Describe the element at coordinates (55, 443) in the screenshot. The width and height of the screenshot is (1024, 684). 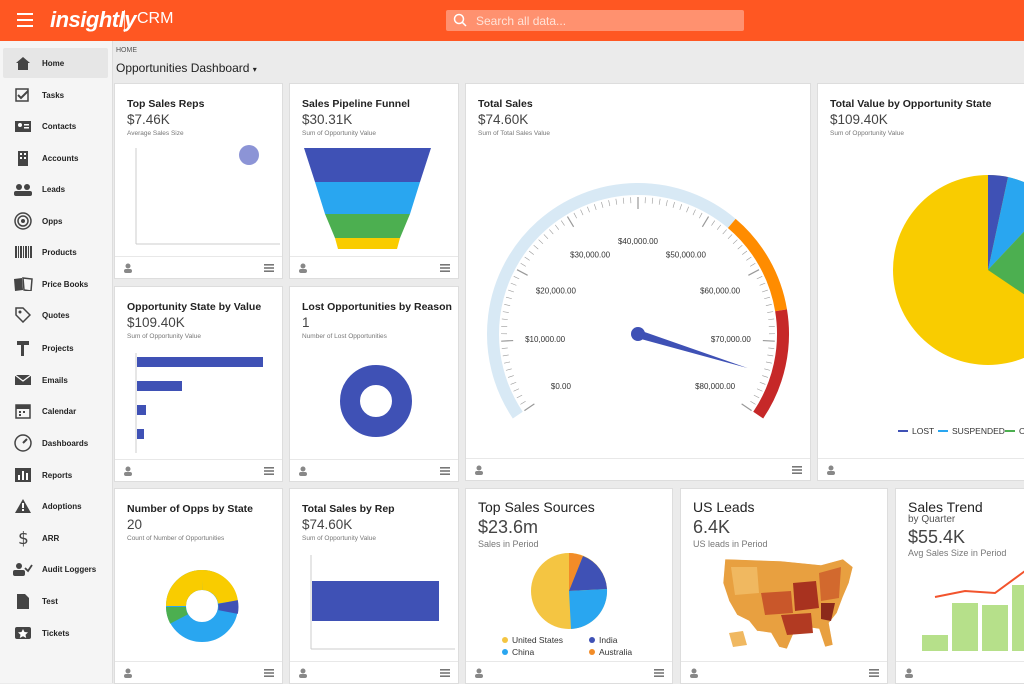
I see `sidebar-item-dashboards: Dashboards` at that location.